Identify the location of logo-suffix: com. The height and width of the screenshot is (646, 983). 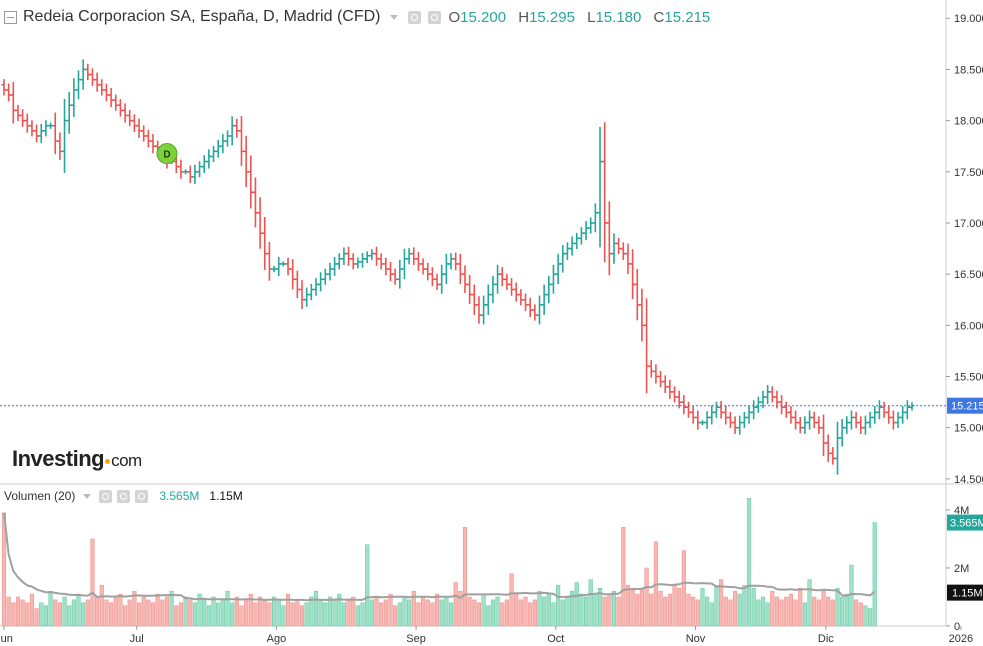
(126, 460).